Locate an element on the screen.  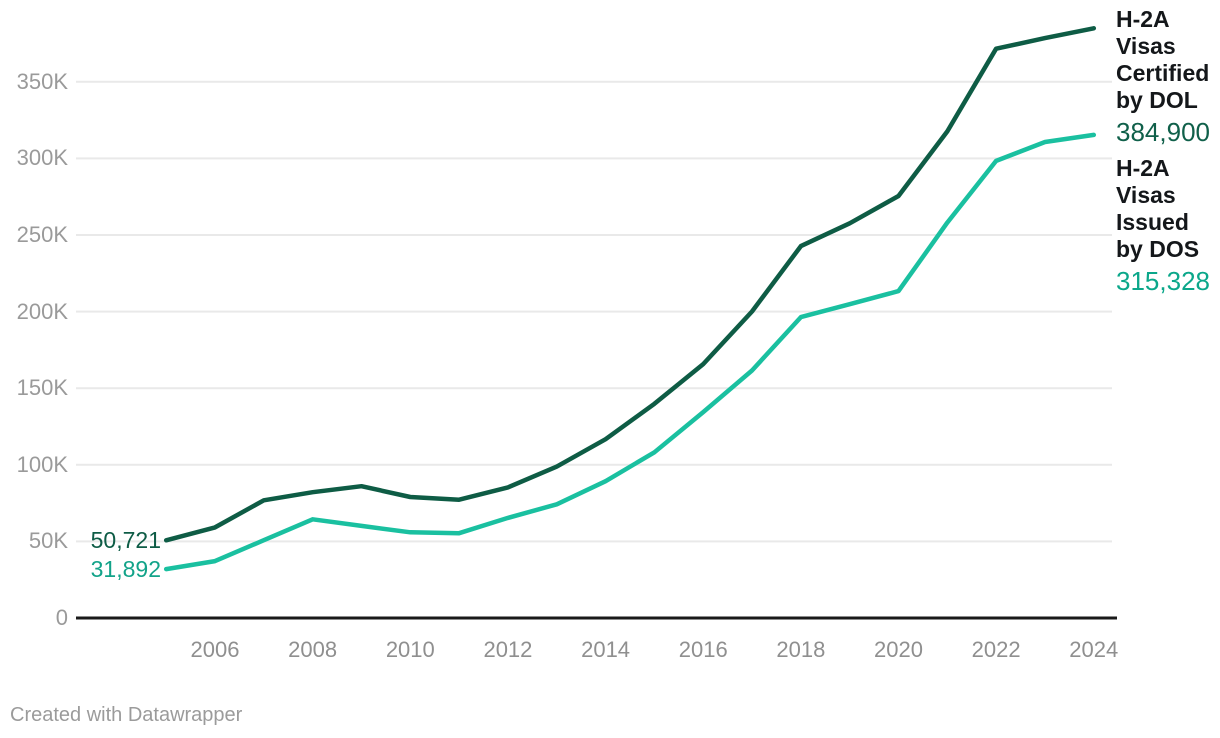
x-tick-label: 2006 is located at coordinates (215, 649).